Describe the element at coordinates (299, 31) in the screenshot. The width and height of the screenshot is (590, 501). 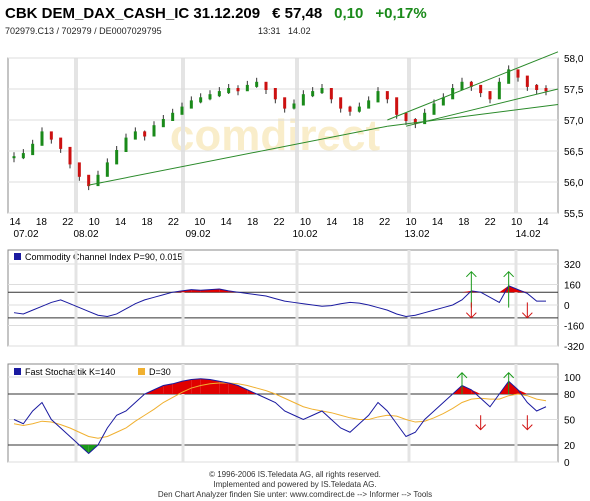
I see `quote-date-value: 14.02` at that location.